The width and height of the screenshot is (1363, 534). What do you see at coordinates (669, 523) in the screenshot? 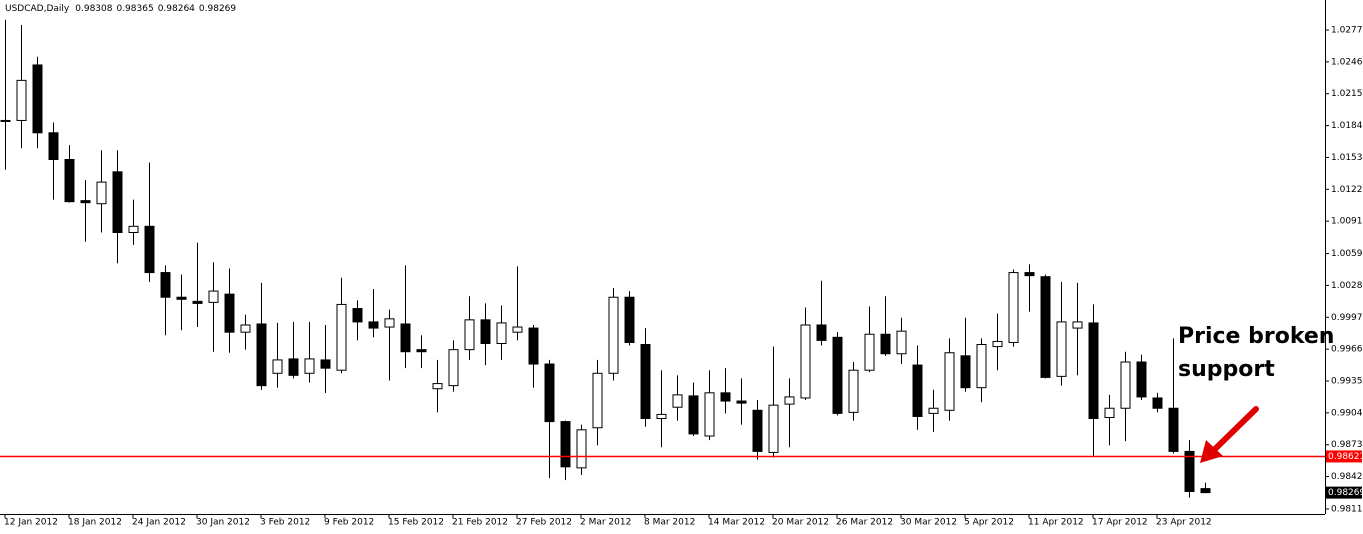
I see `x-tick-label: 8 Mar 2012` at bounding box center [669, 523].